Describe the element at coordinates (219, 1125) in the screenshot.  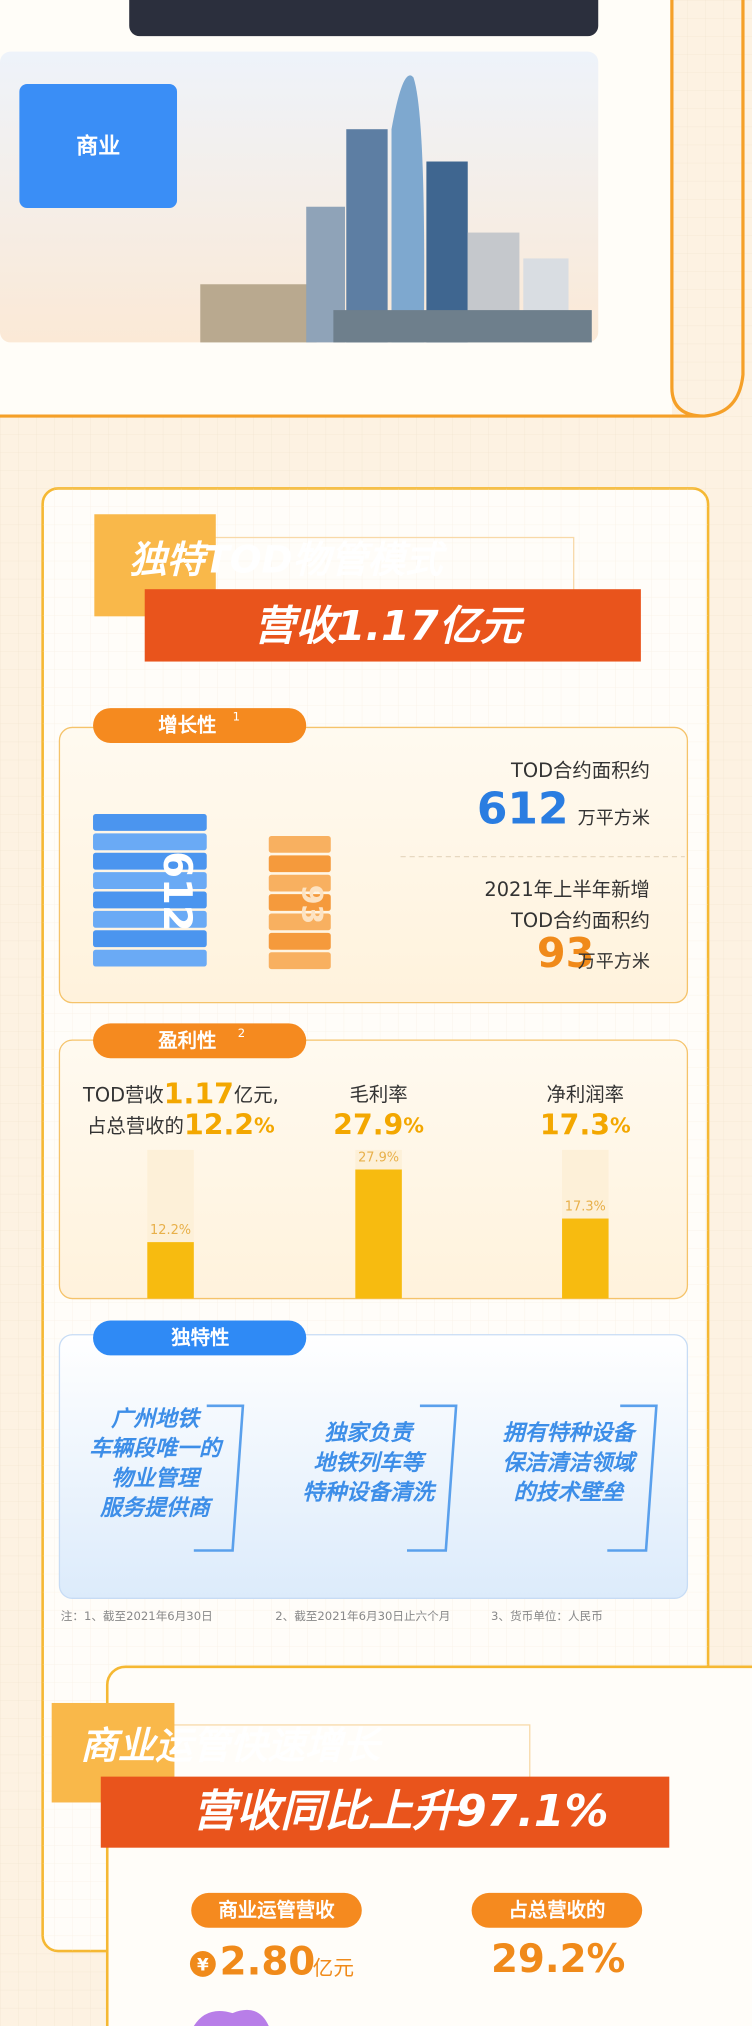
I see `value: 12.2` at that location.